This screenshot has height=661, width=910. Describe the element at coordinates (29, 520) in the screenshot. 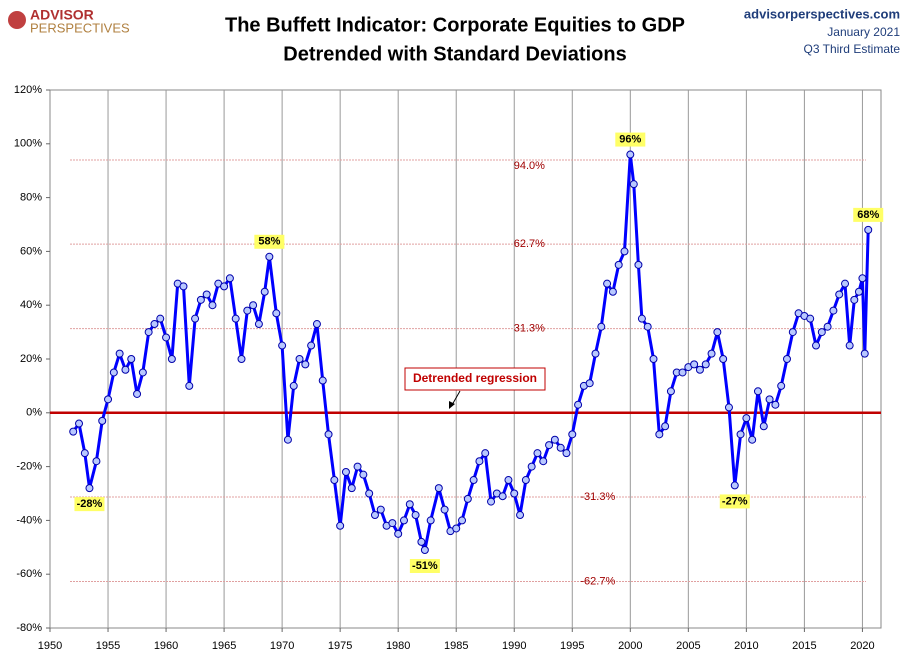

I see `y-tick-label: -40%` at that location.